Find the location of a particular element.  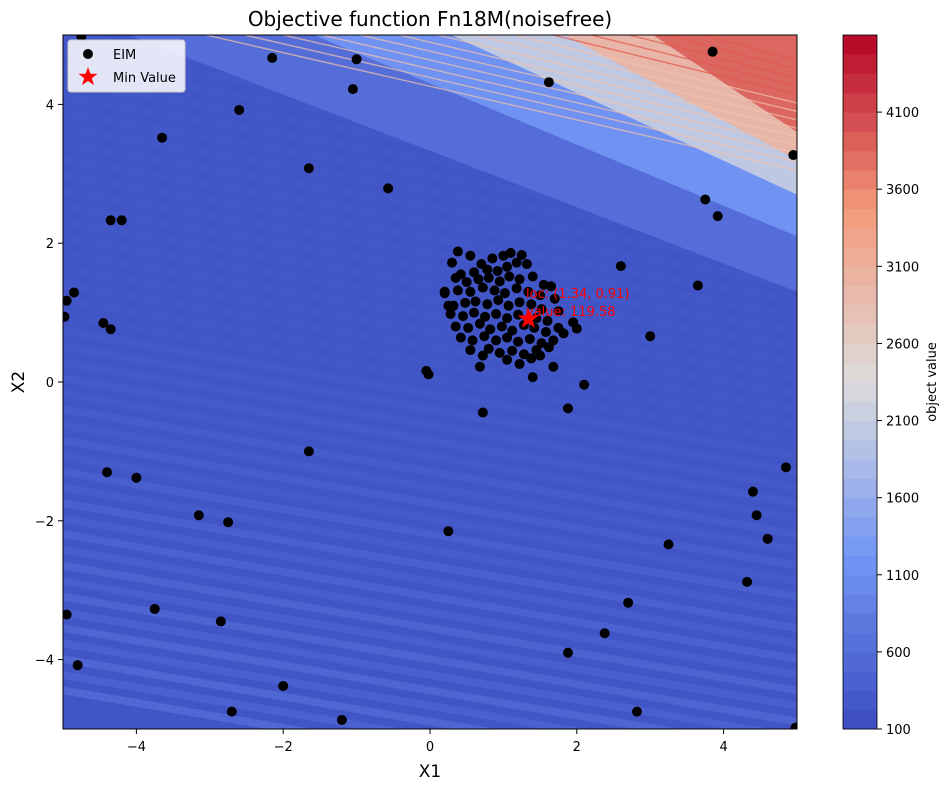

y-tick-label: −4 is located at coordinates (44, 661).